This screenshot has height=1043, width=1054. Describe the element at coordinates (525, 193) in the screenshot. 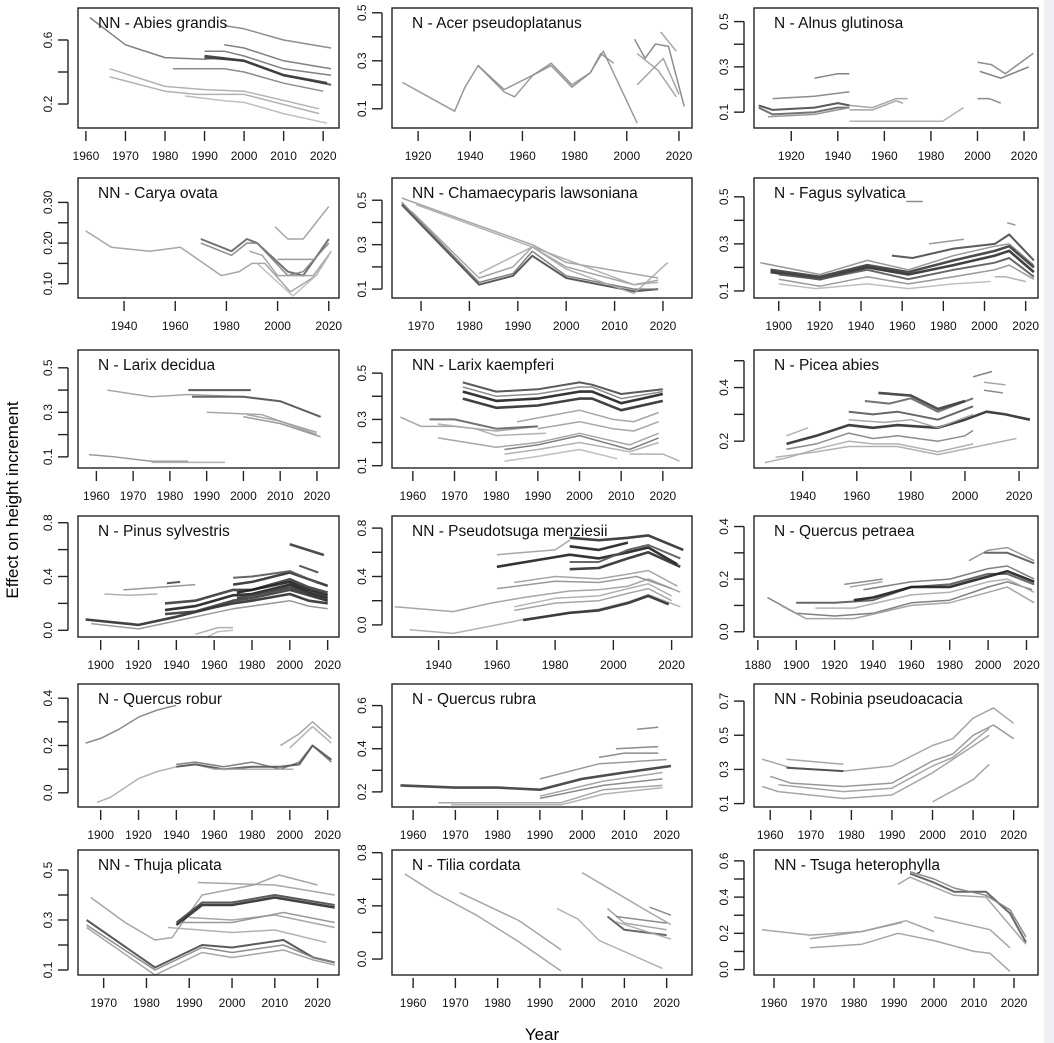

I see `panel-title: NN - Chamaecyparis lawsoniana` at that location.